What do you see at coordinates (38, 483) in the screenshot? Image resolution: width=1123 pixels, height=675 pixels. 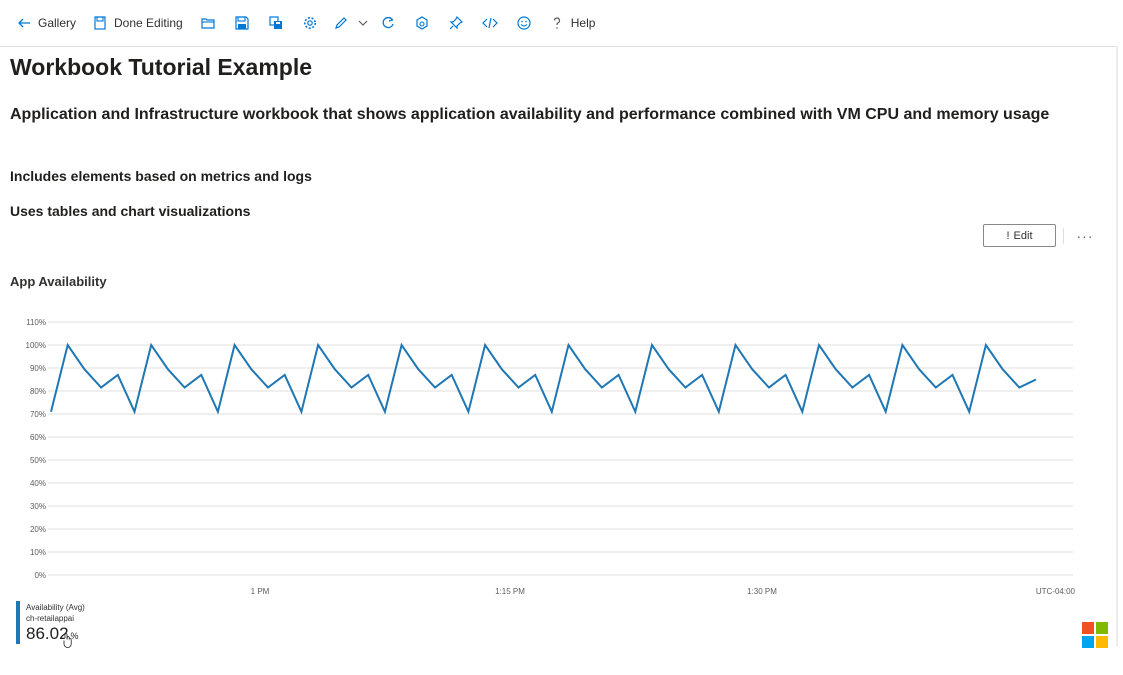 I see `y-tick-label: 40%` at bounding box center [38, 483].